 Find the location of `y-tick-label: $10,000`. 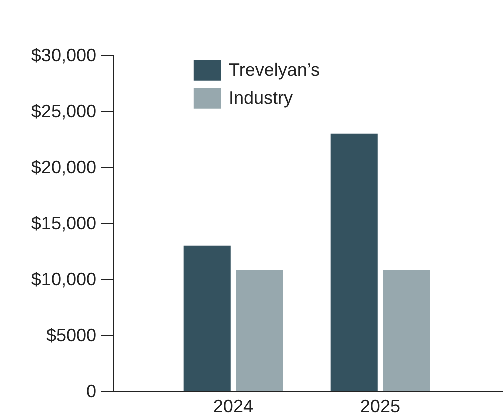

y-tick-label: $10,000 is located at coordinates (64, 280).